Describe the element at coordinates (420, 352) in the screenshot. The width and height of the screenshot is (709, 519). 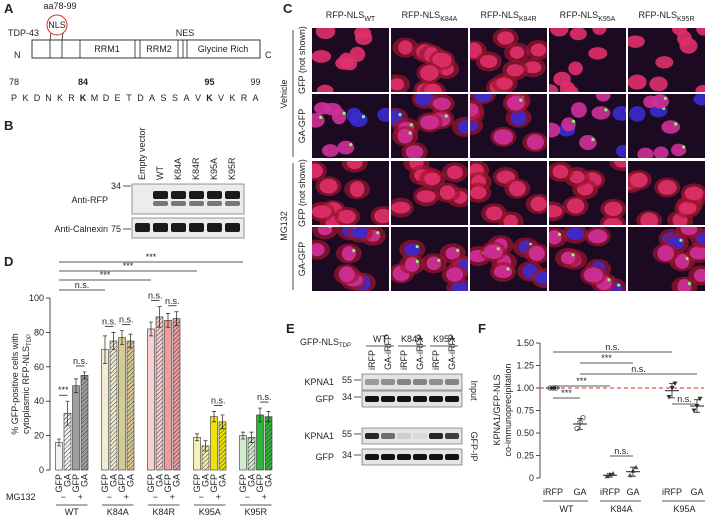
I see `lane-label: GA-iRFP` at that location.